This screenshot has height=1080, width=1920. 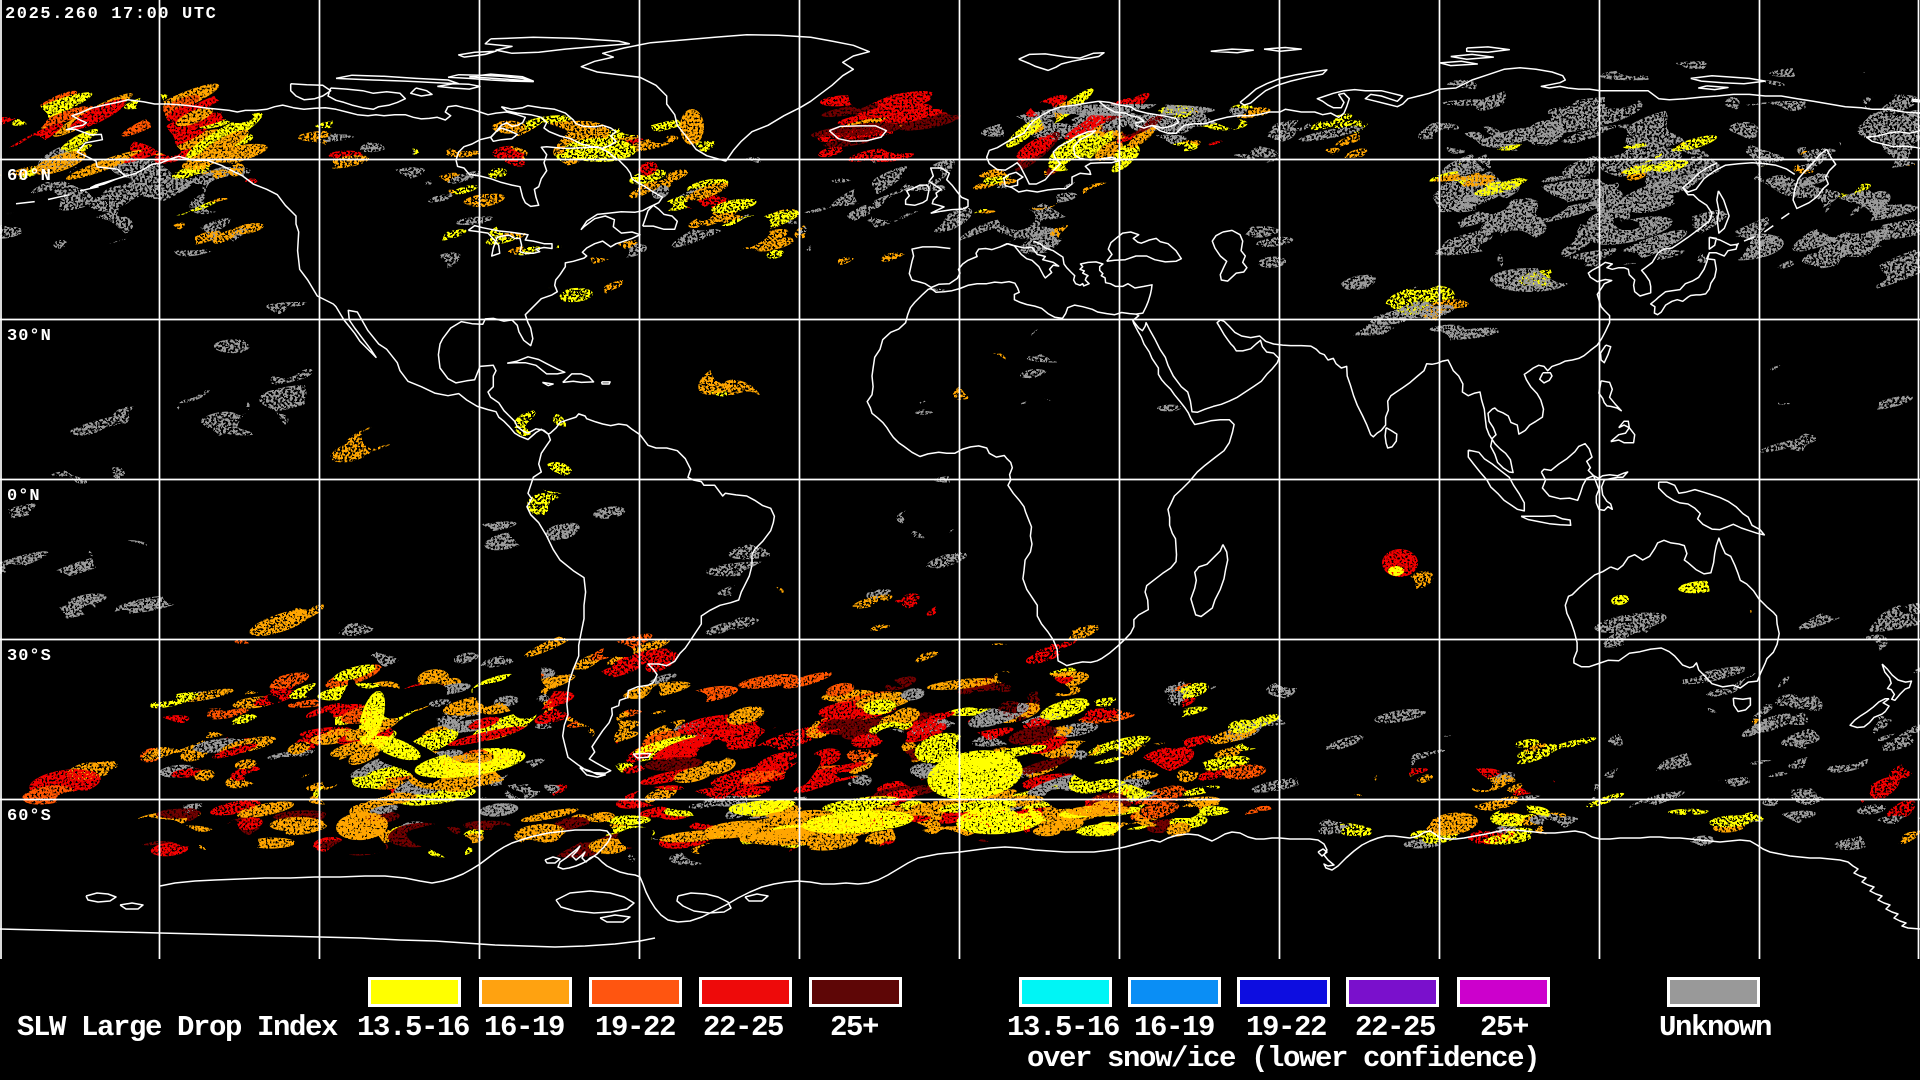 I want to click on svg-text:over snow/ice (lower confidenc: over snow/ice (lower confidence), so click(x=1283, y=1058).